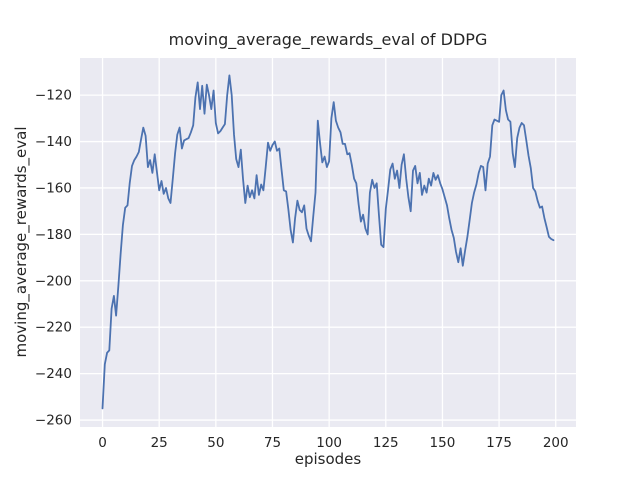 This screenshot has height=480, width=640. Describe the element at coordinates (53, 421) in the screenshot. I see `y-tick-label: −260` at that location.